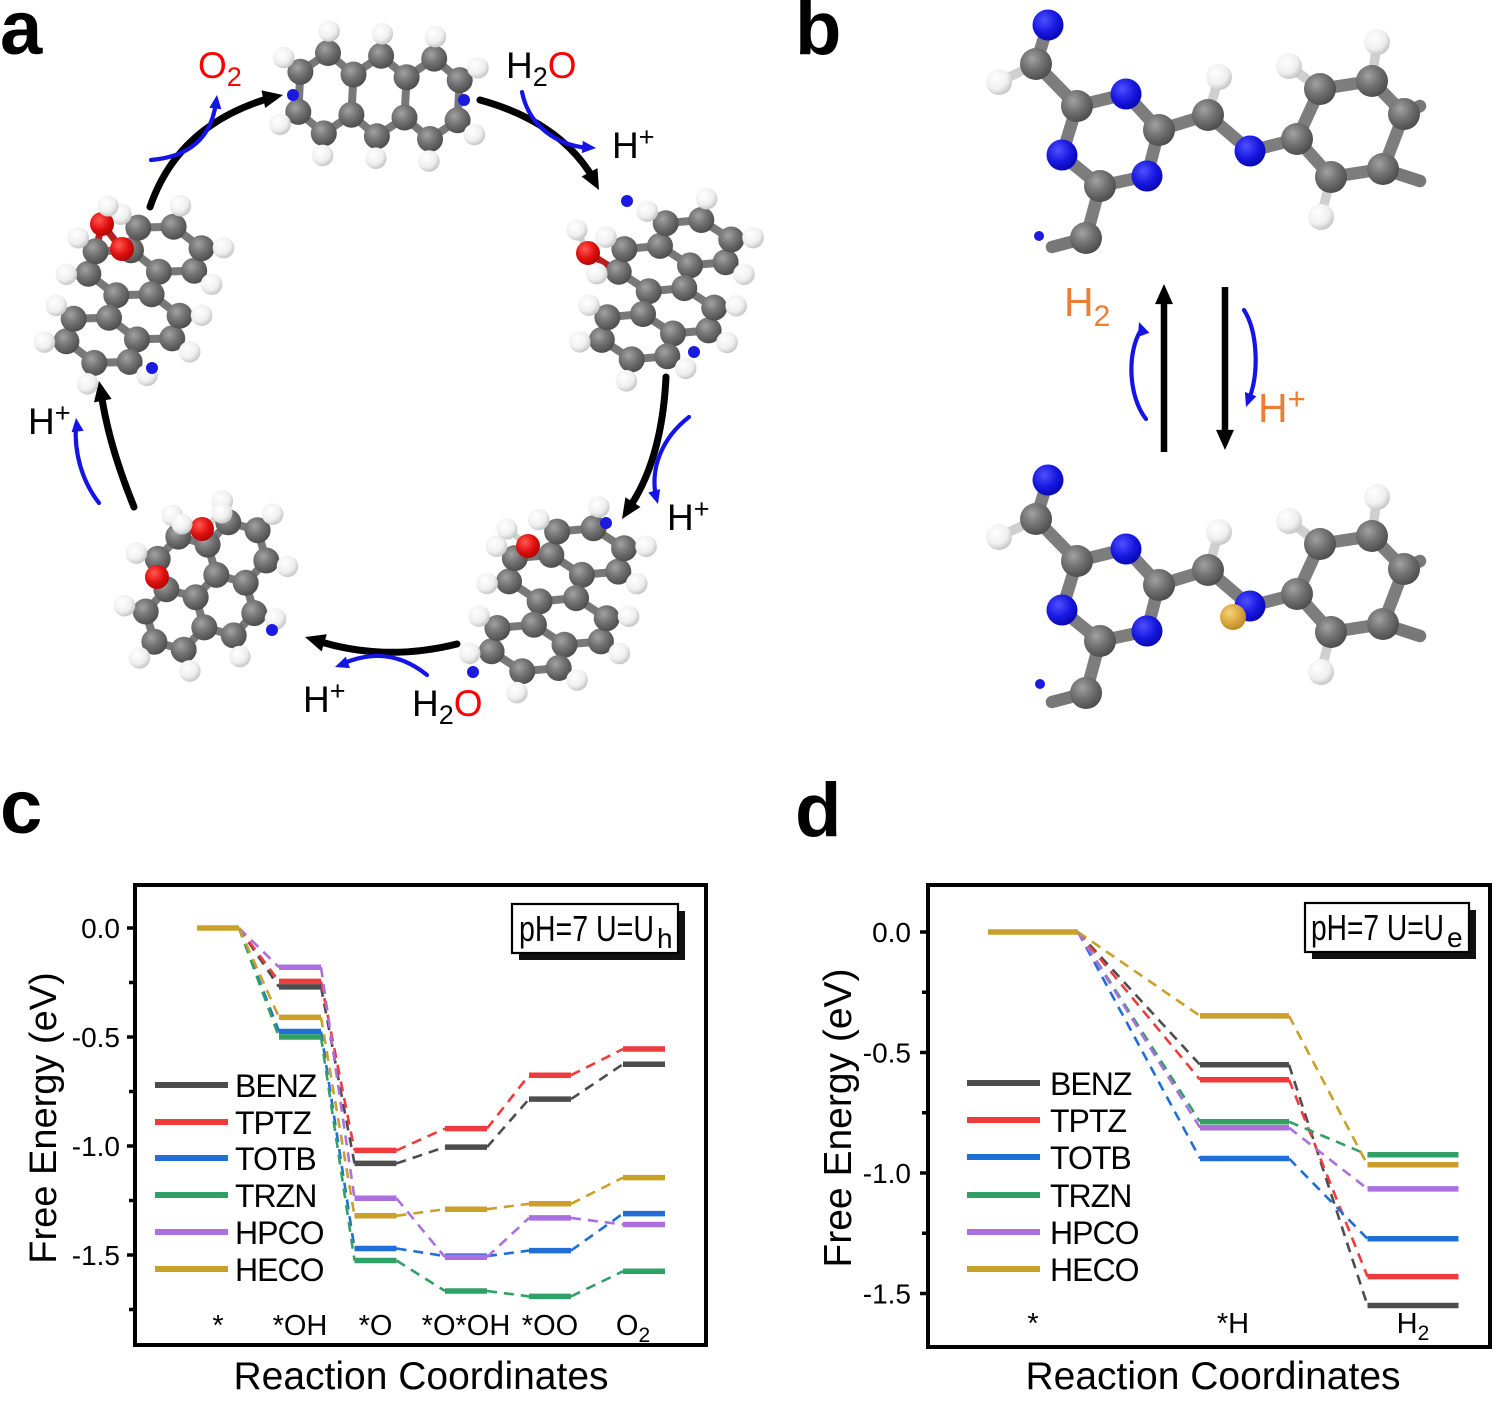  Describe the element at coordinates (665, 938) in the screenshot. I see `svg-text: h` at that location.